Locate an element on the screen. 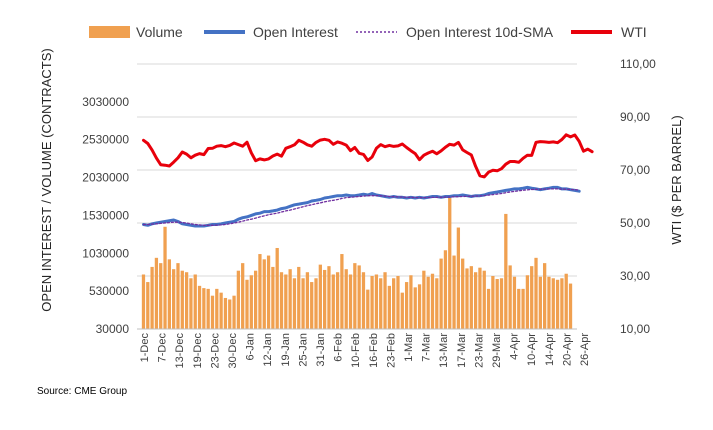 This screenshot has height=430, width=713. x-tick-label: 19-Jan is located at coordinates (286, 350).